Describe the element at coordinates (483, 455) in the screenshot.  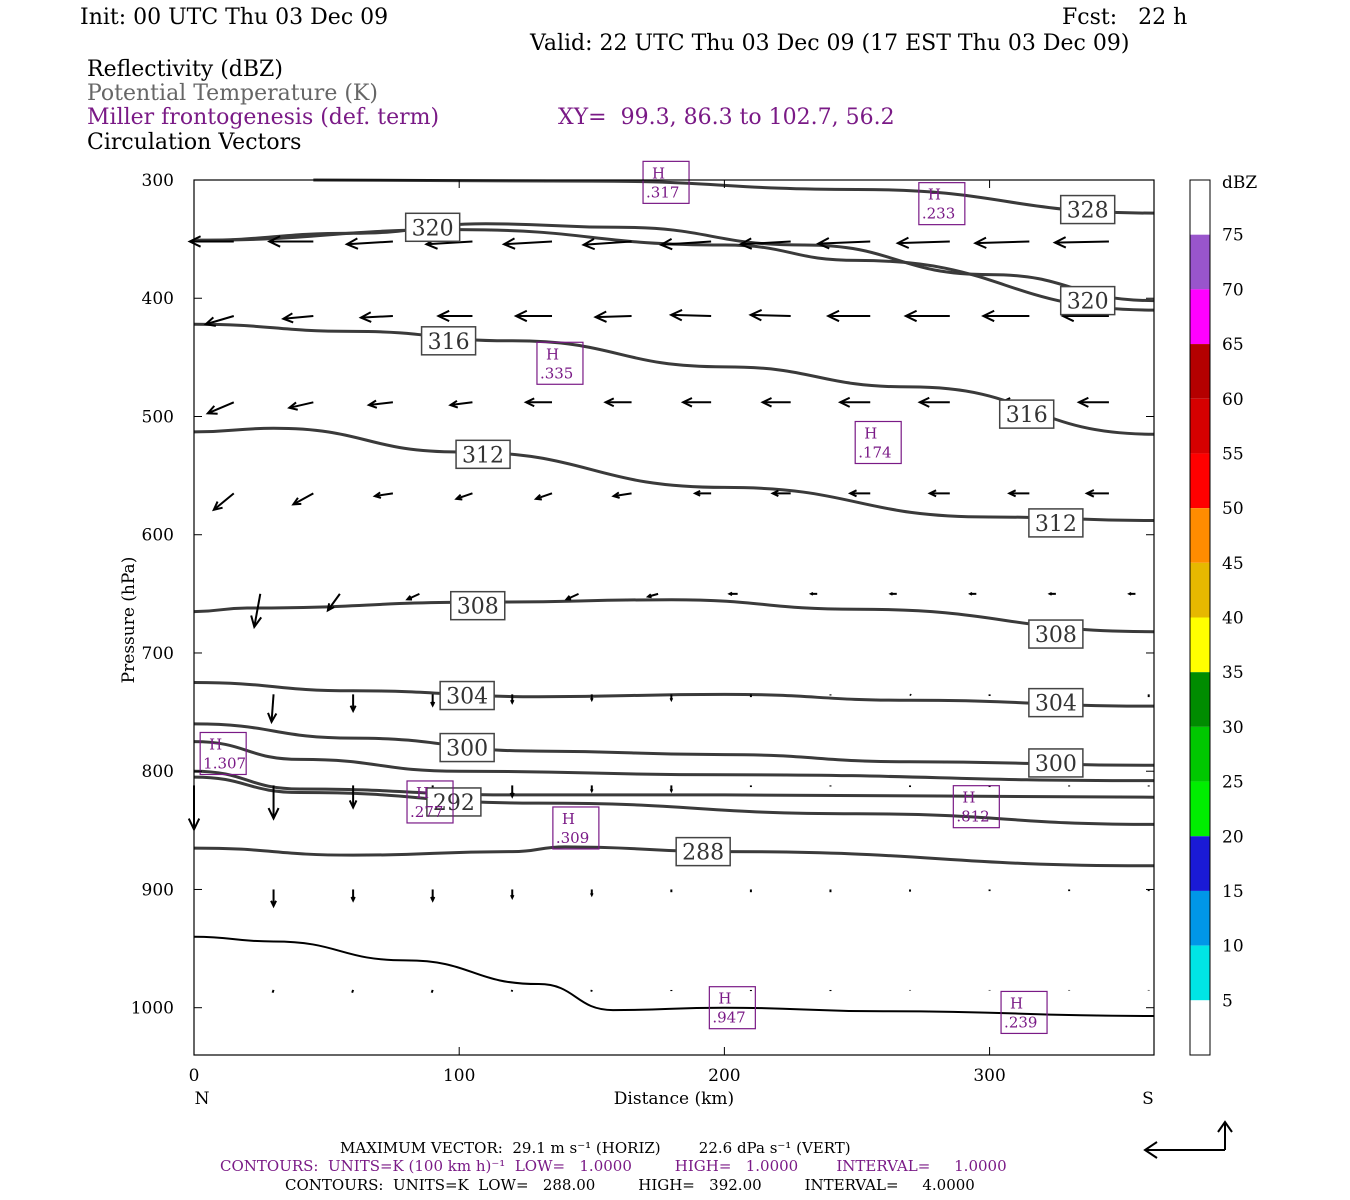
I see `contour-label: 312` at that location.